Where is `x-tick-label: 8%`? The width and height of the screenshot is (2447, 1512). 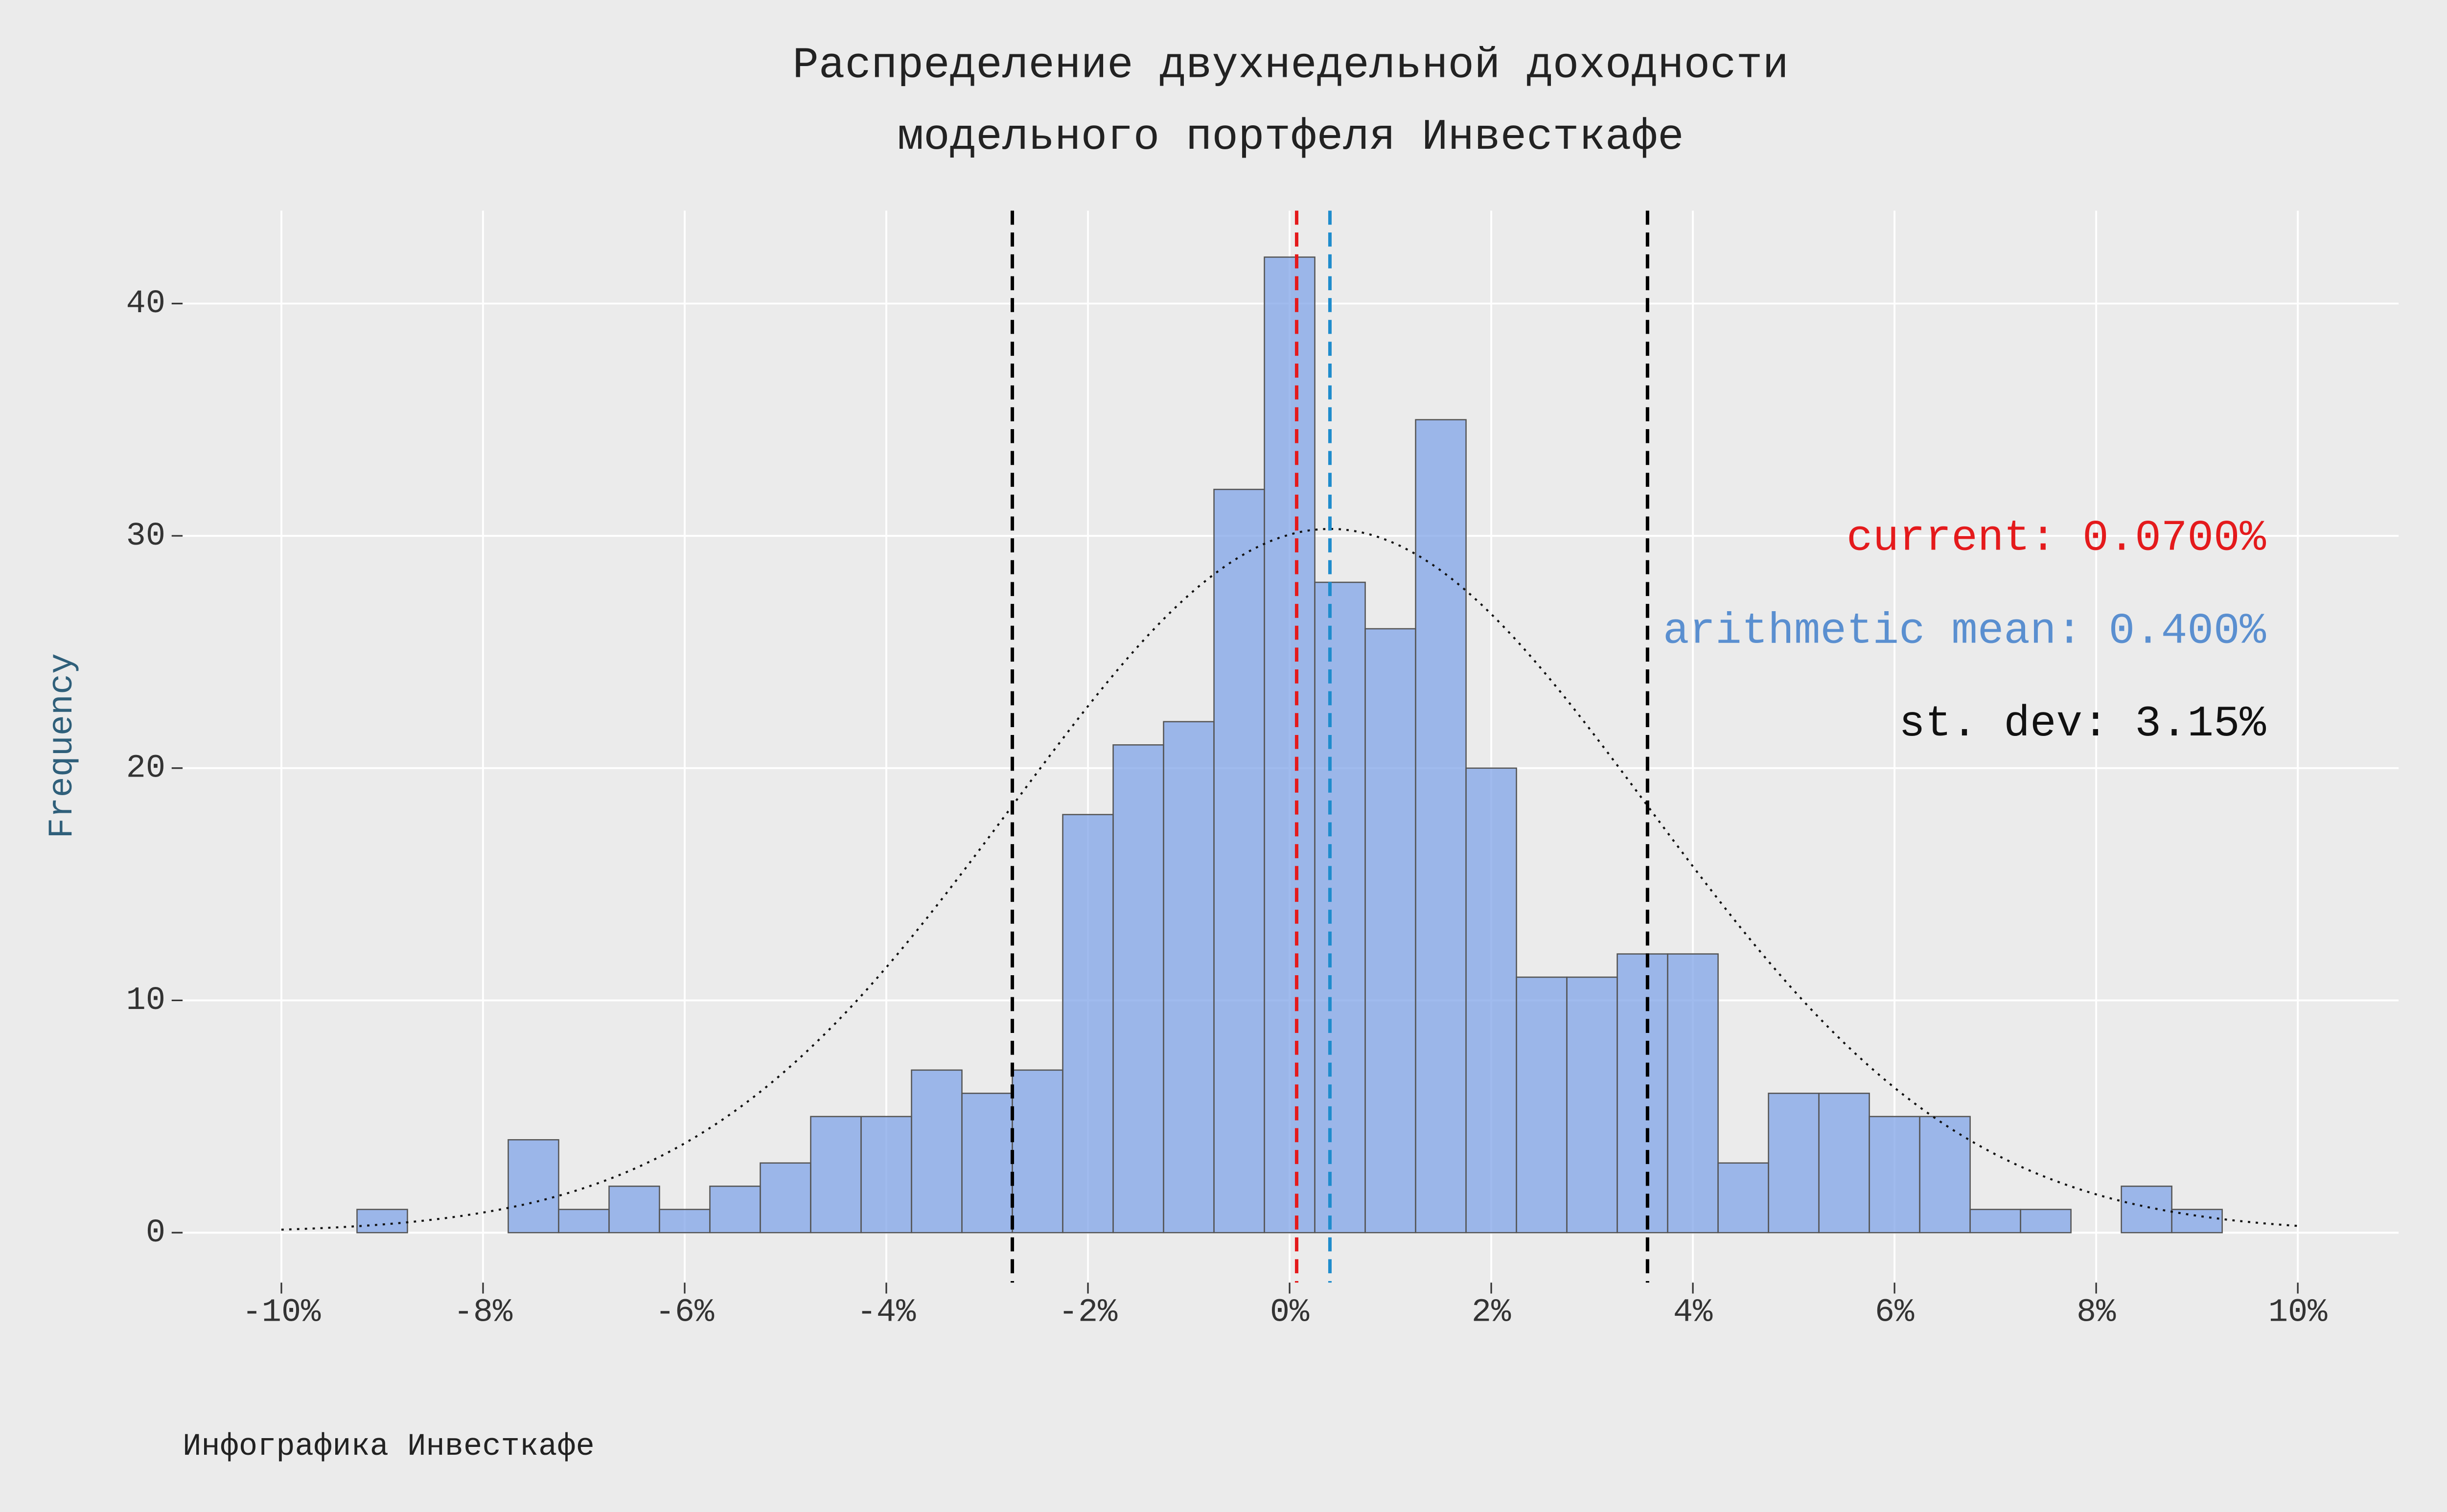
x-tick-label: 8% is located at coordinates (2096, 1312).